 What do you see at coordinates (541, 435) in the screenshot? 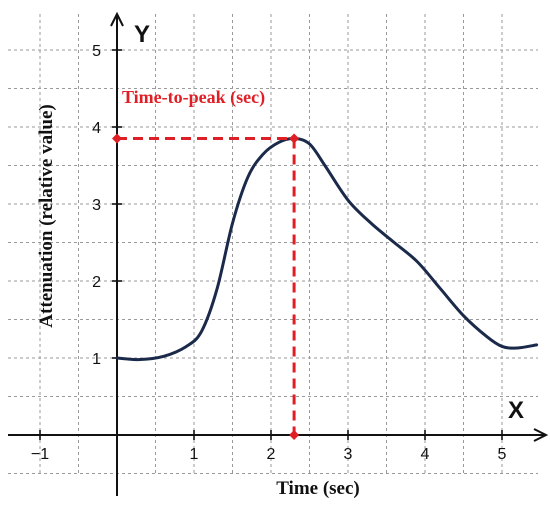
I see `x-axis-arrow` at bounding box center [541, 435].